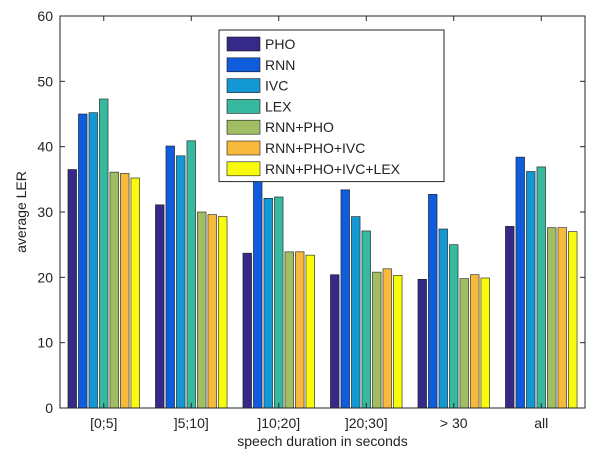 This screenshot has height=451, width=596. Describe the element at coordinates (322, 441) in the screenshot. I see `x-axis-label: speech duration in seconds` at that location.